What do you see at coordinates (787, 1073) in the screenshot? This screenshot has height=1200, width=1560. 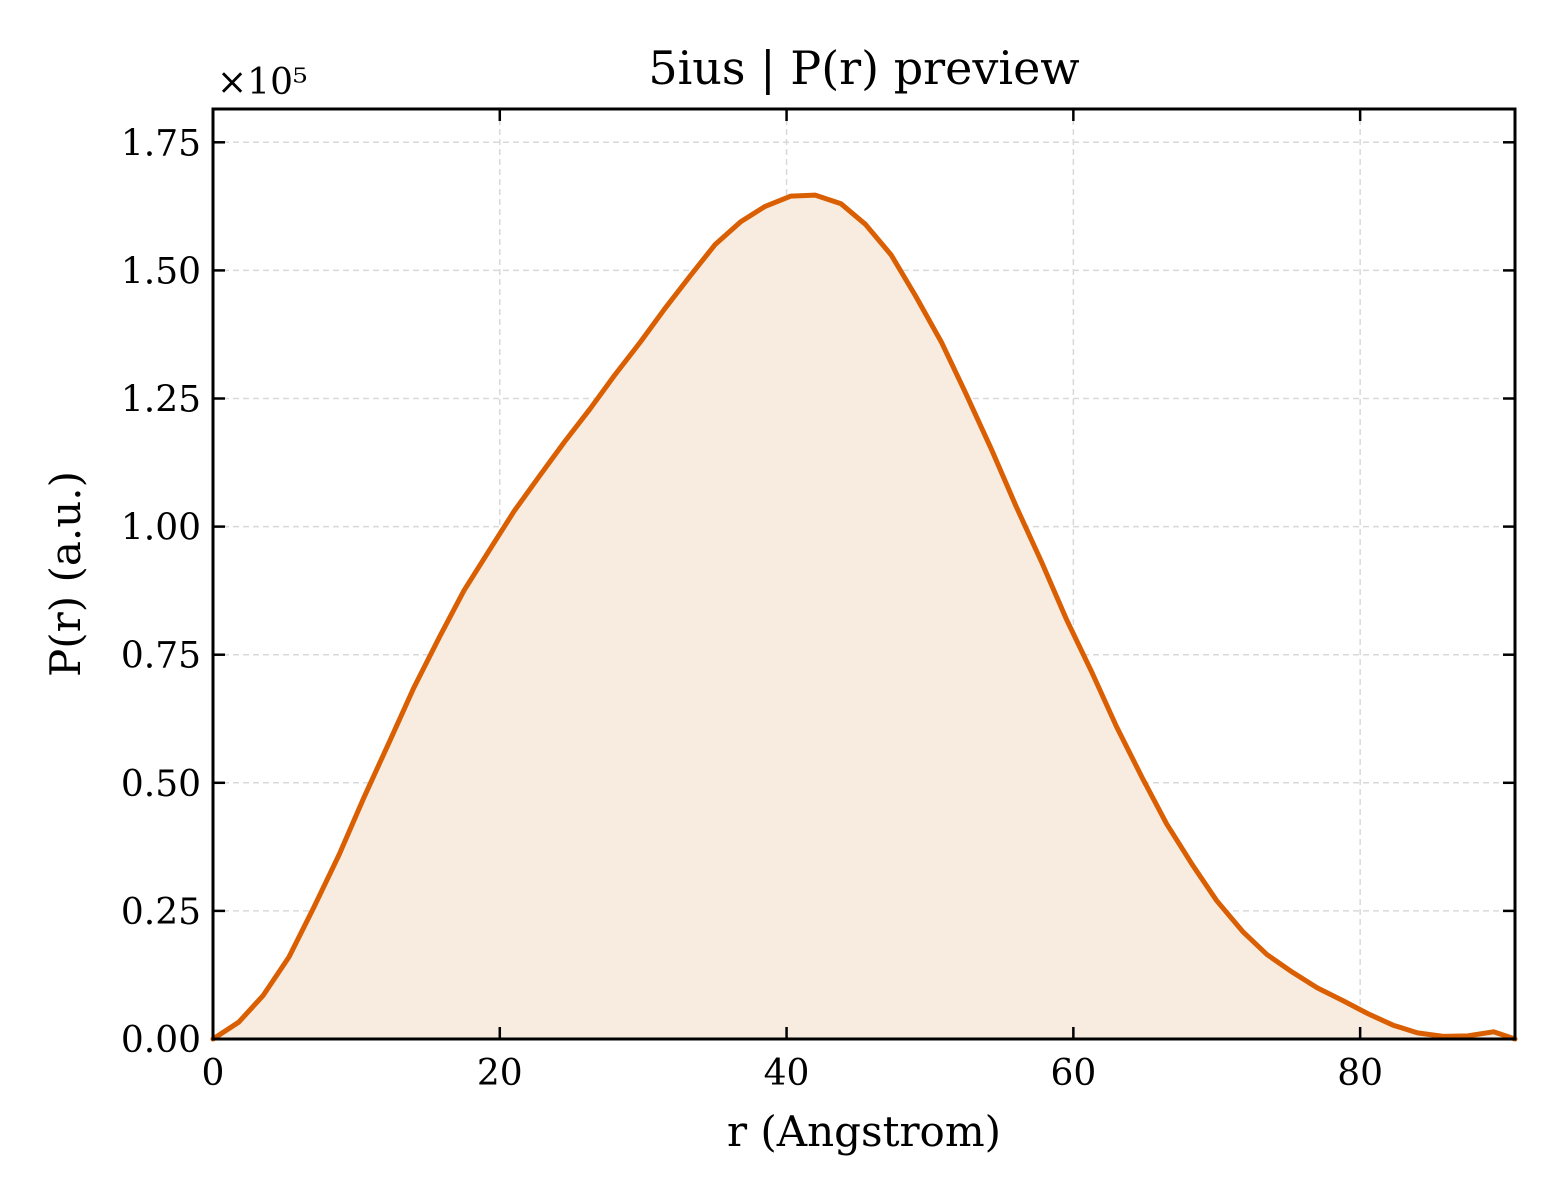 I see `x-tick-label: 40` at bounding box center [787, 1073].